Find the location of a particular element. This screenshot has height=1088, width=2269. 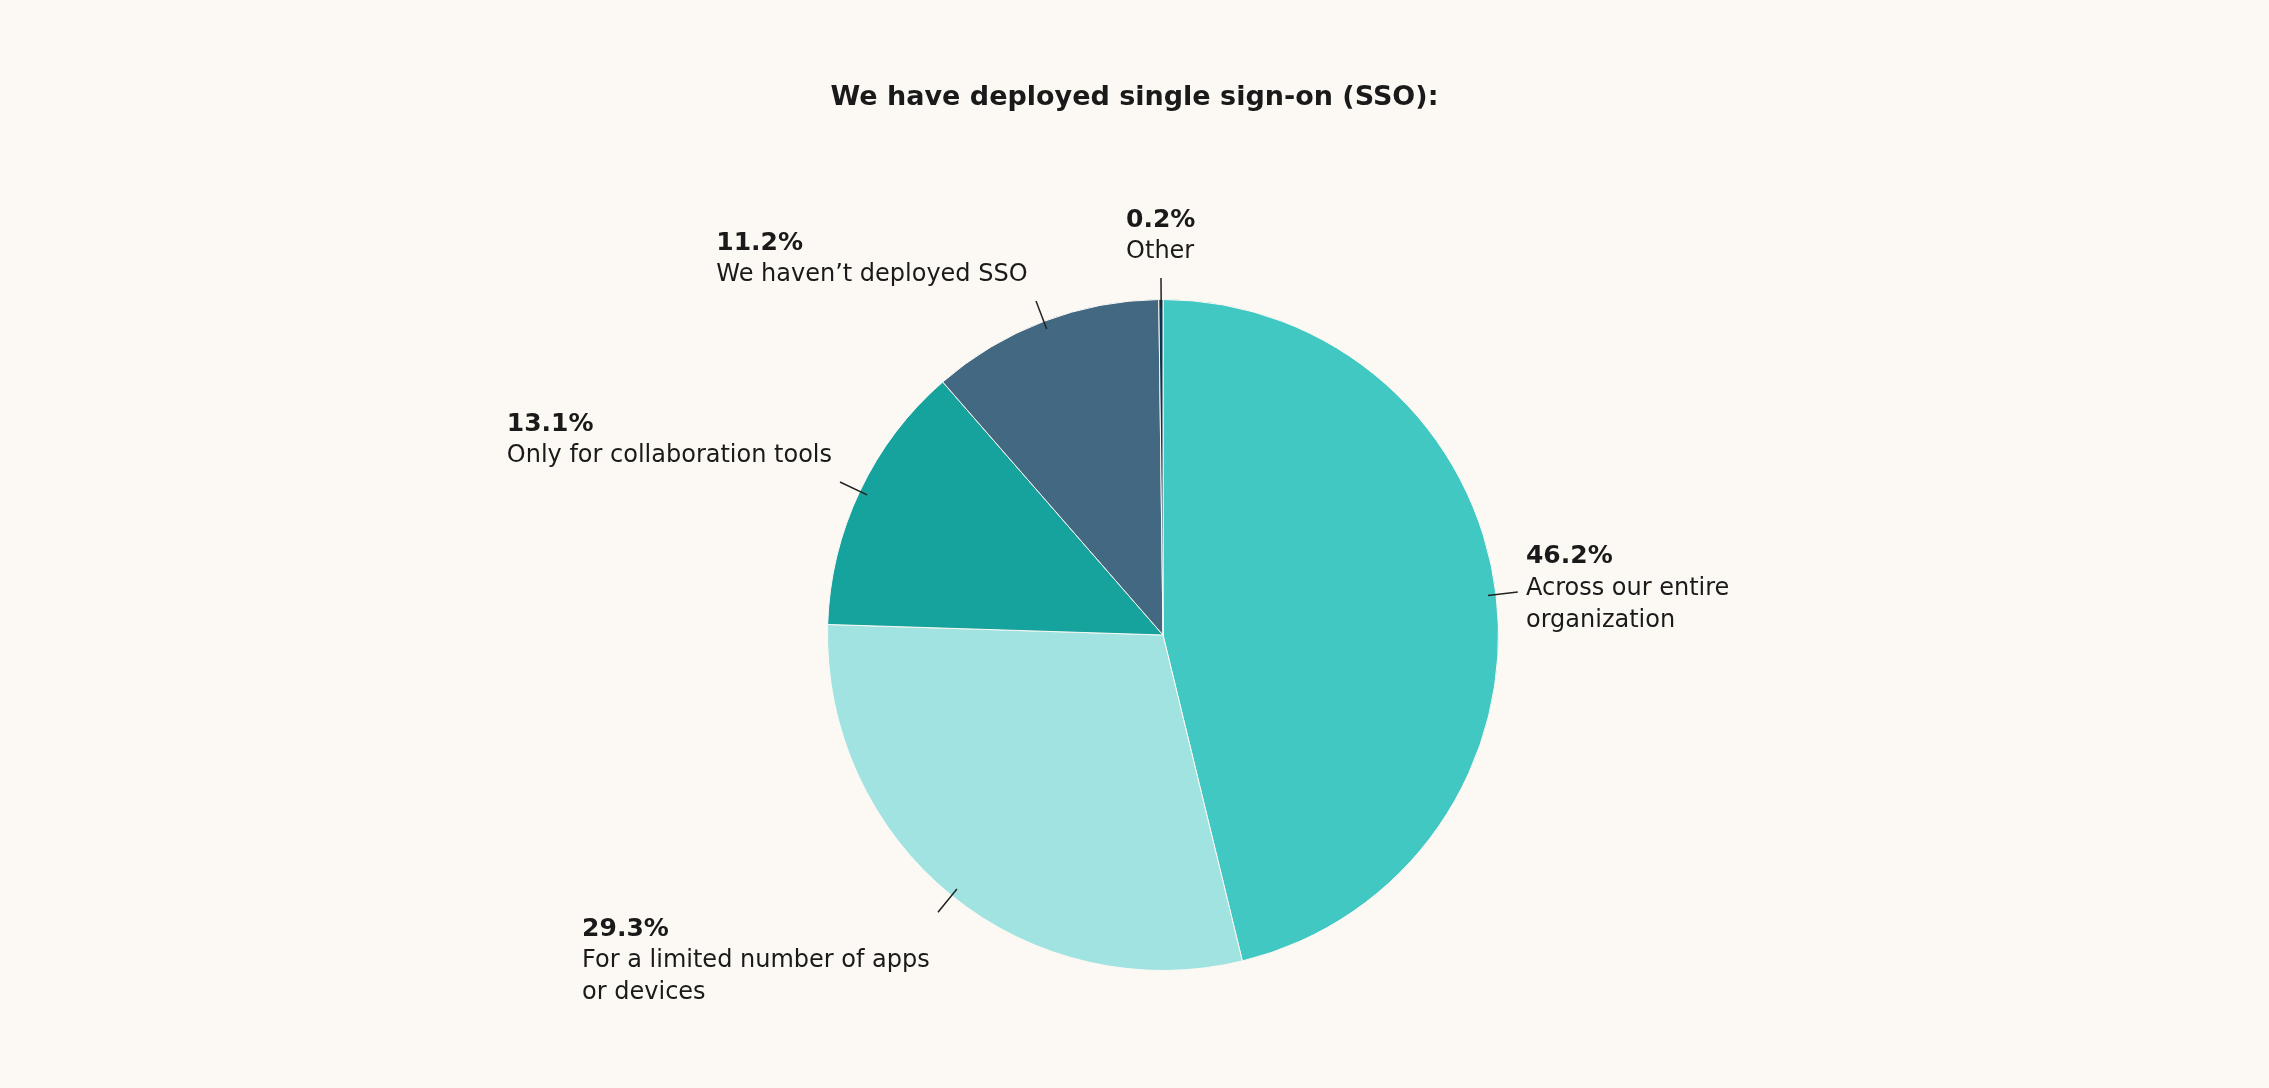

slice-label: Only for collaboration tools is located at coordinates (669, 454).